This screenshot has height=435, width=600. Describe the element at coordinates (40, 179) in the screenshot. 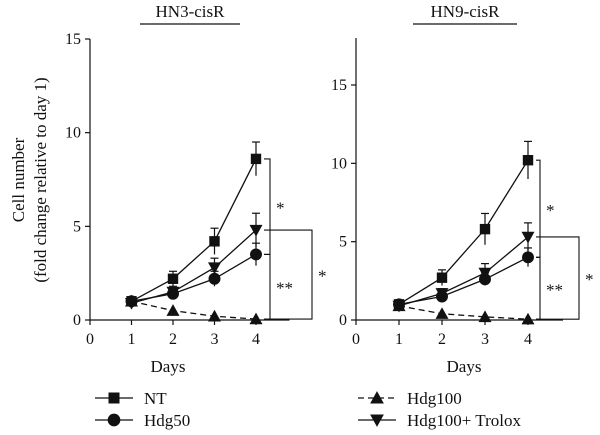

I see `y-axis-label-line2: (fold change relative to day 1)` at that location.